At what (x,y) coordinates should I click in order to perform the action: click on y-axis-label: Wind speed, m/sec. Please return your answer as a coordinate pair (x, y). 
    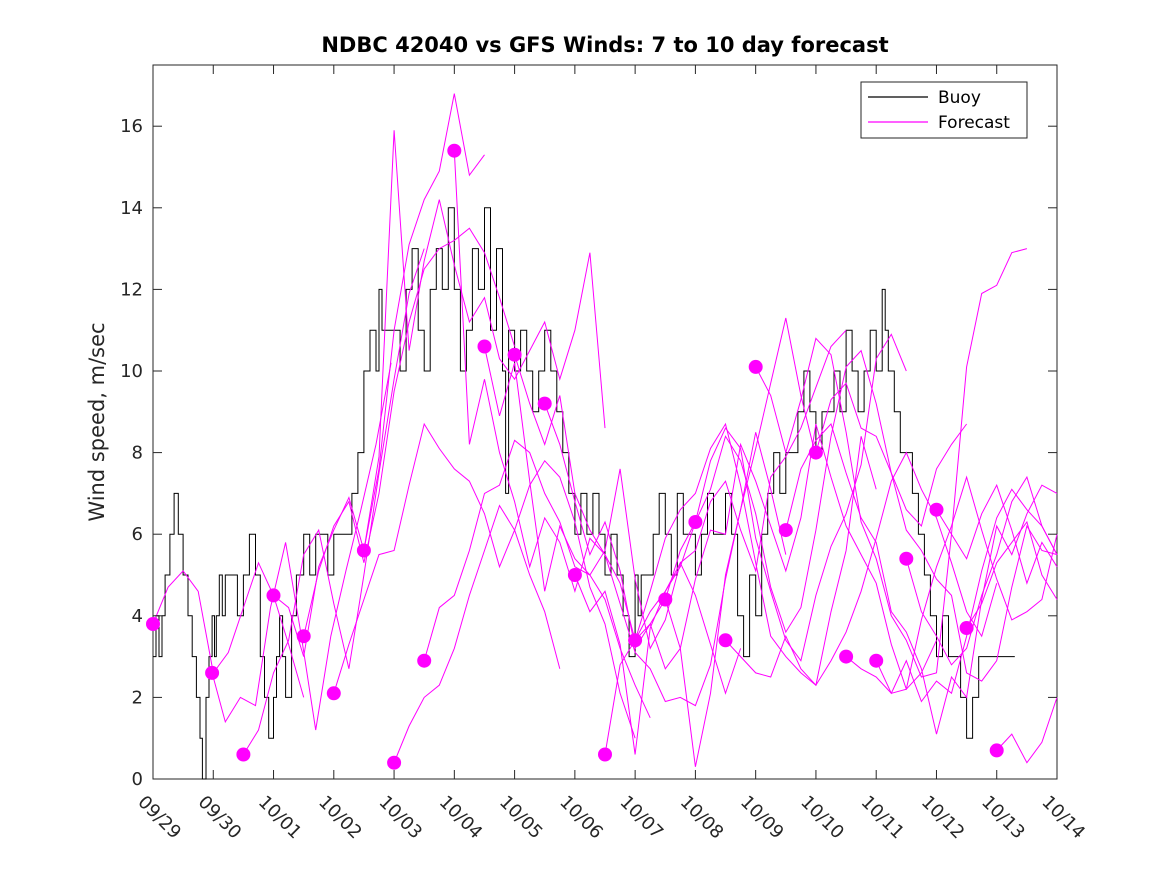
    Looking at the image, I should click on (97, 421).